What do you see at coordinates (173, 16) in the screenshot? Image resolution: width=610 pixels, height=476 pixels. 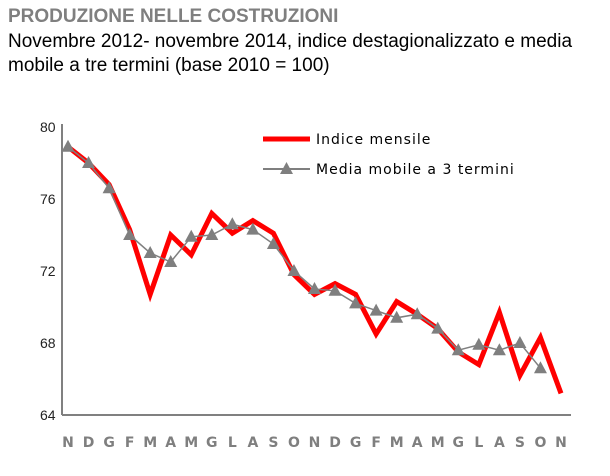 I see `chart-title: PRODUZIONE NELLE COSTRUZIONI` at bounding box center [173, 16].